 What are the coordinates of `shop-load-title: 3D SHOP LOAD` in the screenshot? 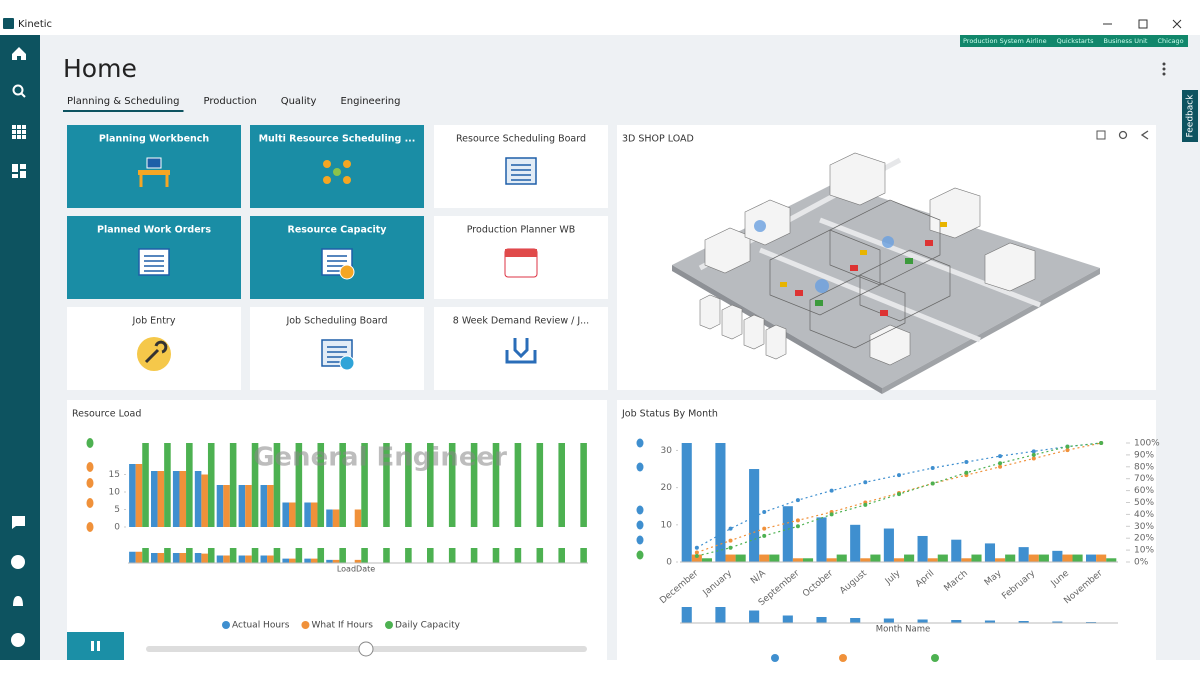 It's located at (658, 139).